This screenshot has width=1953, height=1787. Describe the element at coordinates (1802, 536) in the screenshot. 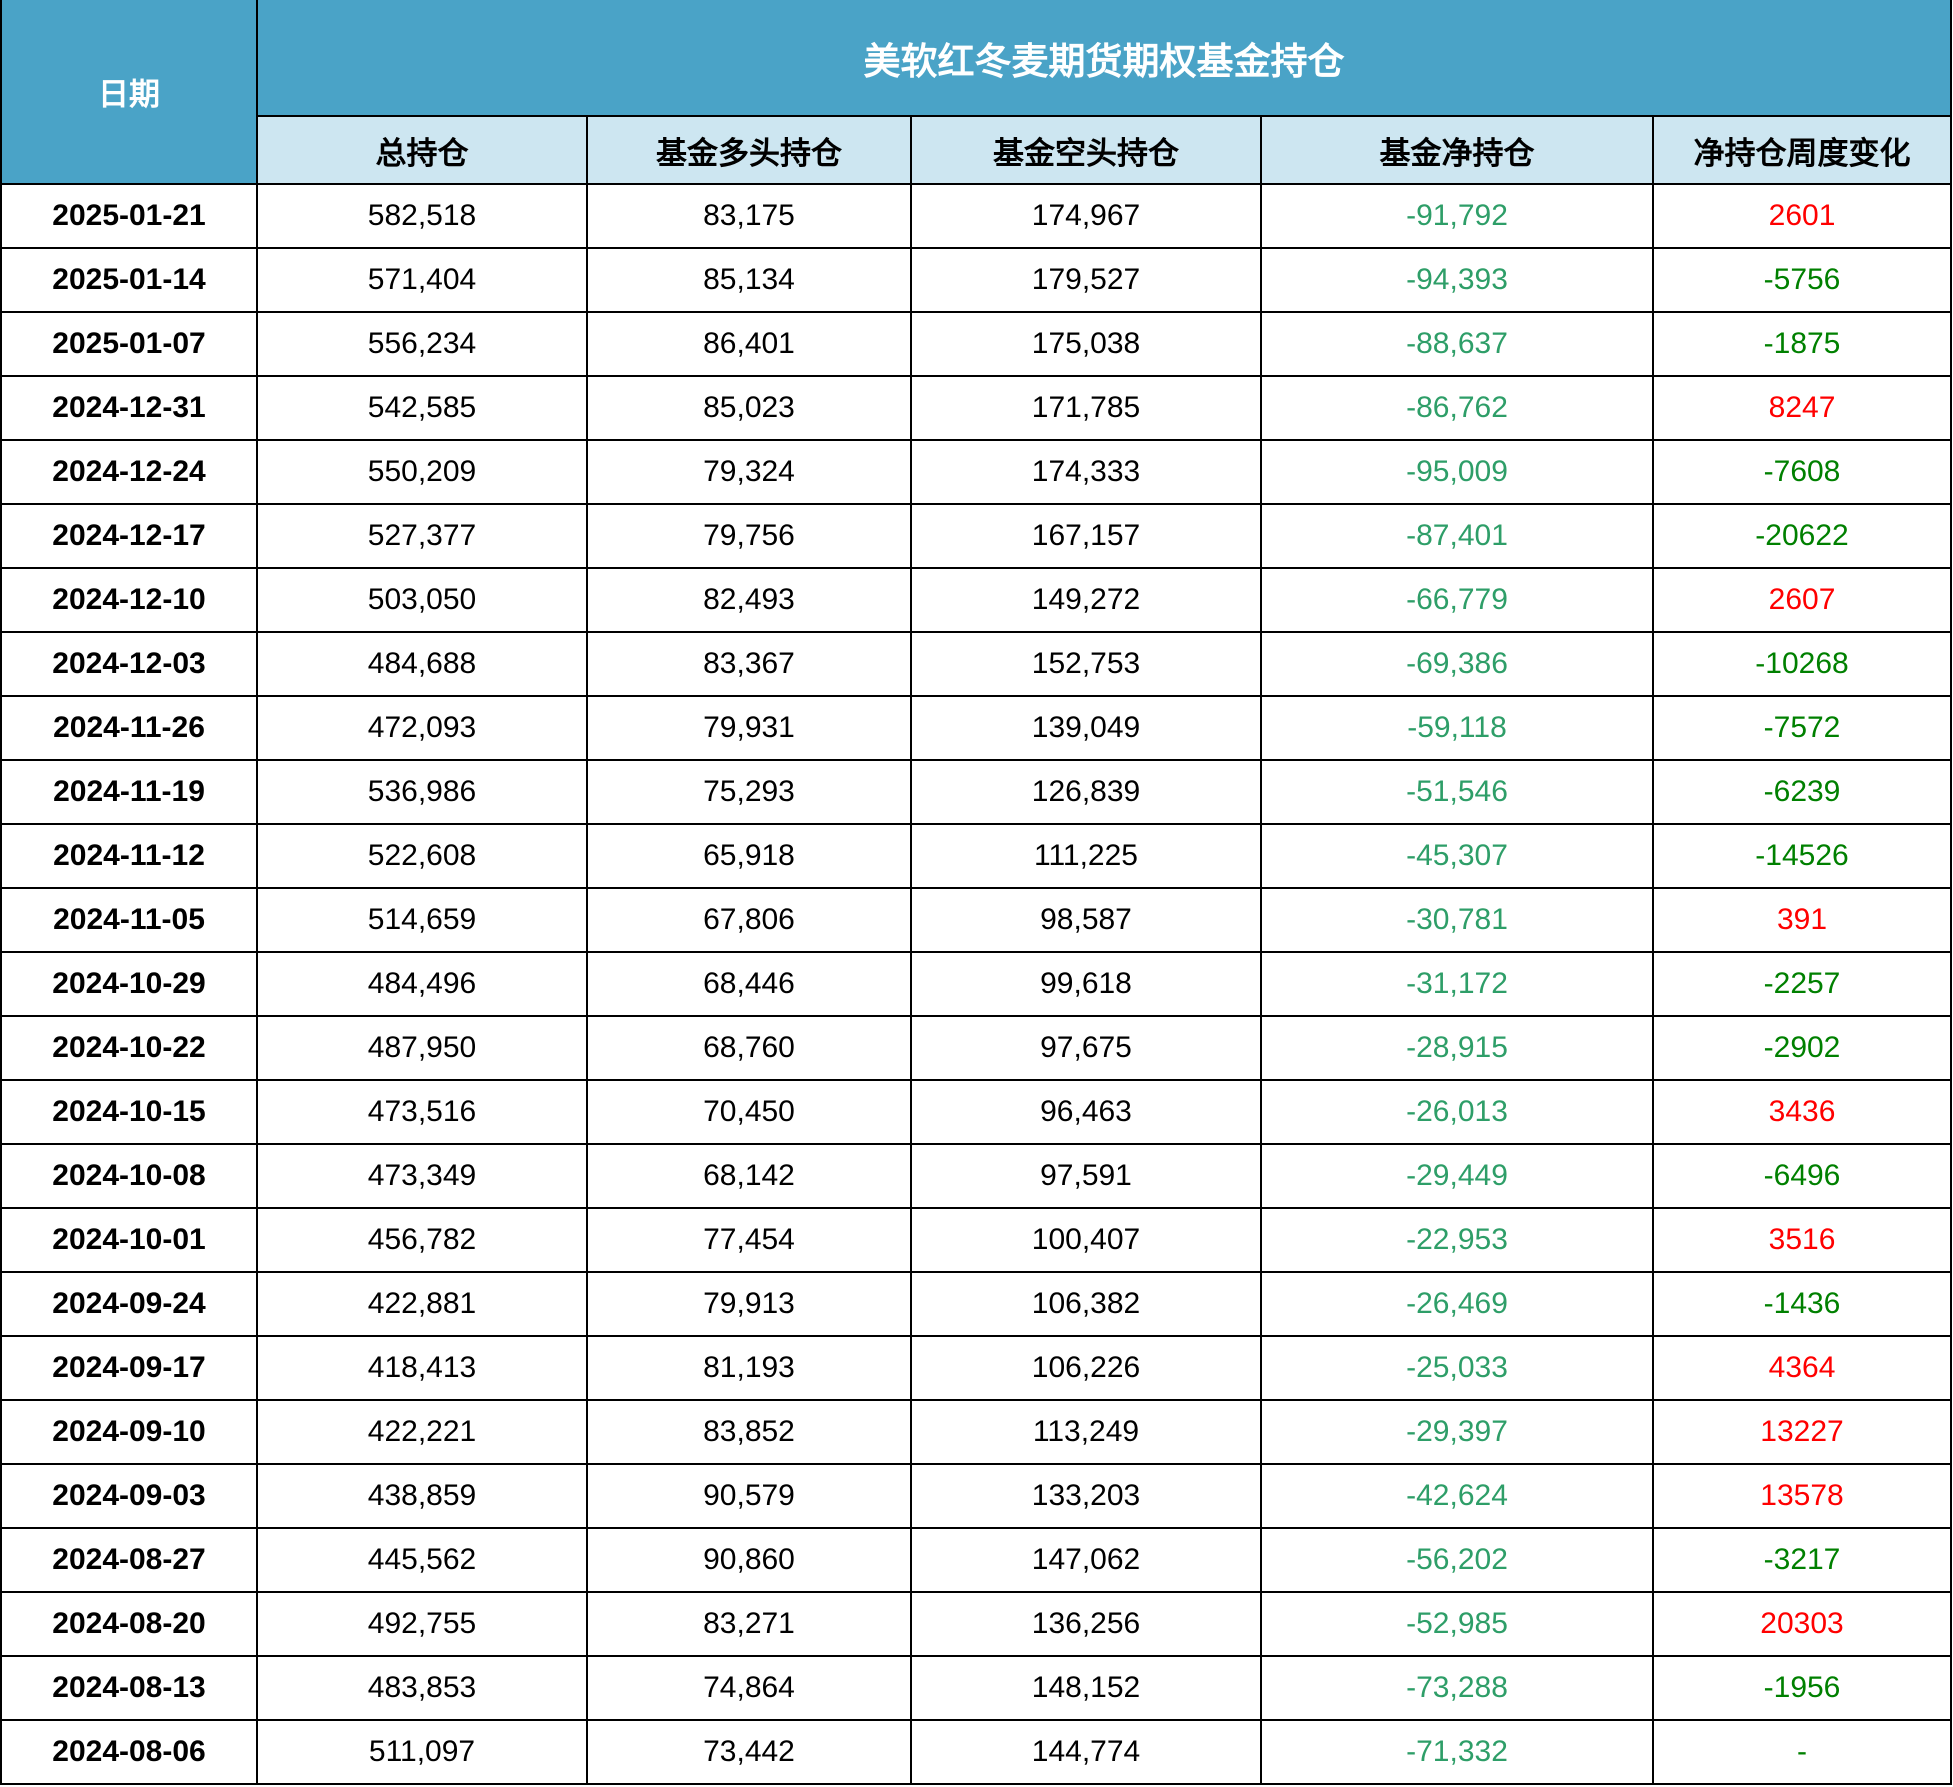

I see `weekly-change-cell: -20622` at that location.